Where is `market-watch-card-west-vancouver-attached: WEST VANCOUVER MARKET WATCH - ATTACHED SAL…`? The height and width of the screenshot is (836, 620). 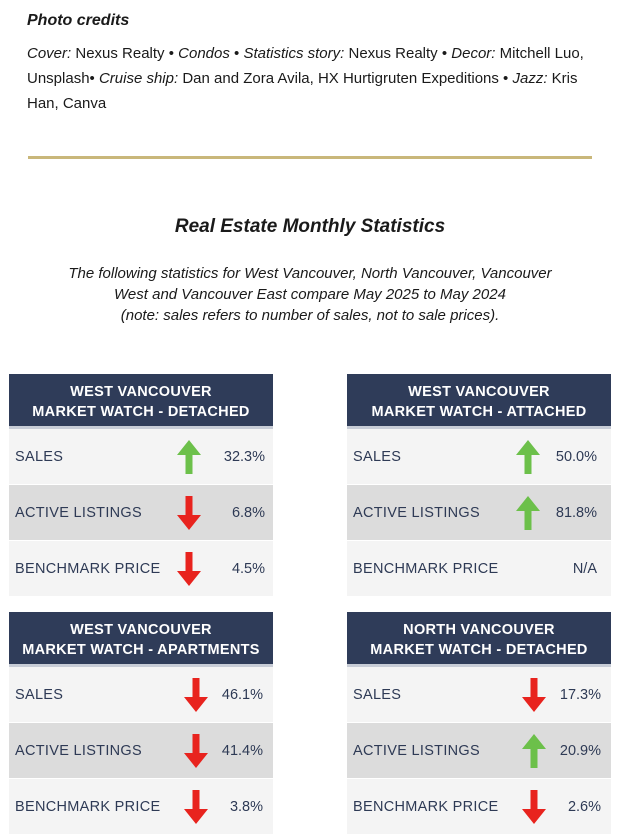
market-watch-card-west-vancouver-attached: WEST VANCOUVER MARKET WATCH - ATTACHED SAL… is located at coordinates (479, 485).